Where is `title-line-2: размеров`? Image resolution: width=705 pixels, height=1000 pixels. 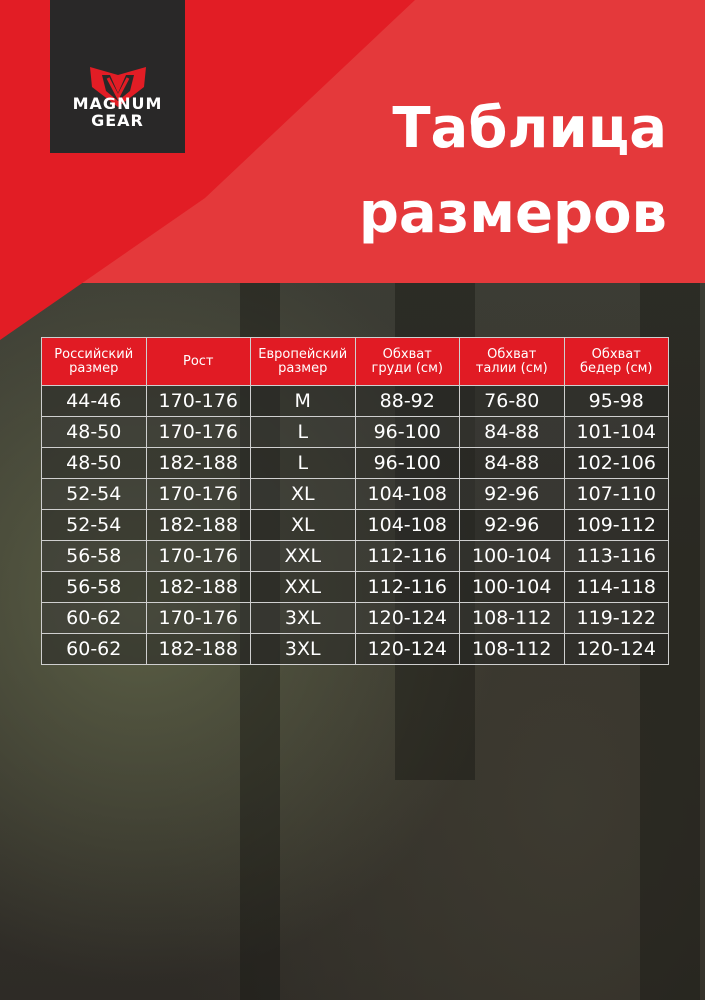
title-line-2: размеров is located at coordinates (512, 213).